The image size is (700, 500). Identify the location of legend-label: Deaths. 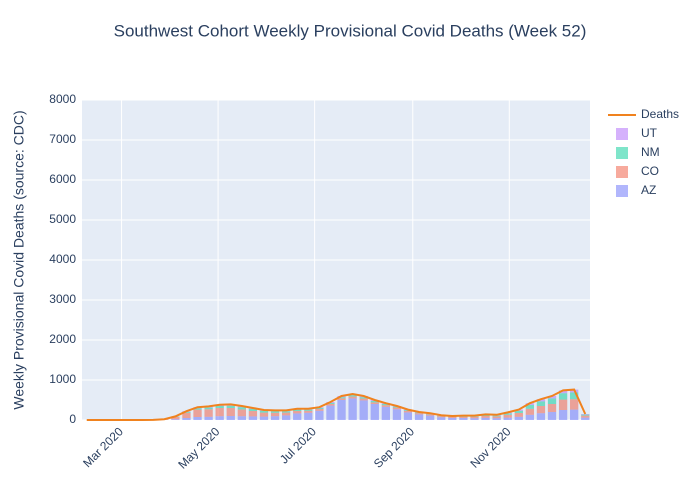
(660, 114).